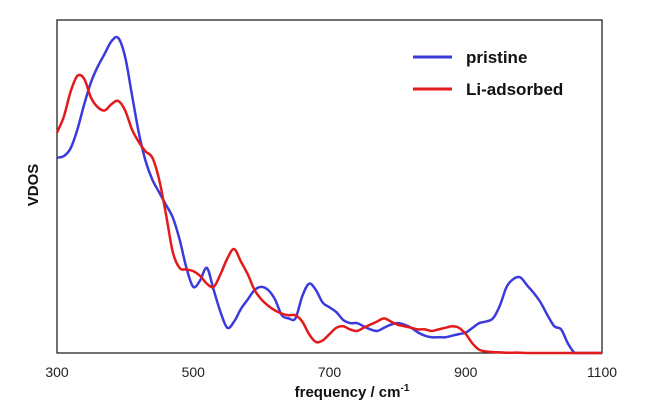  I want to click on x-tick-label: 300, so click(57, 372).